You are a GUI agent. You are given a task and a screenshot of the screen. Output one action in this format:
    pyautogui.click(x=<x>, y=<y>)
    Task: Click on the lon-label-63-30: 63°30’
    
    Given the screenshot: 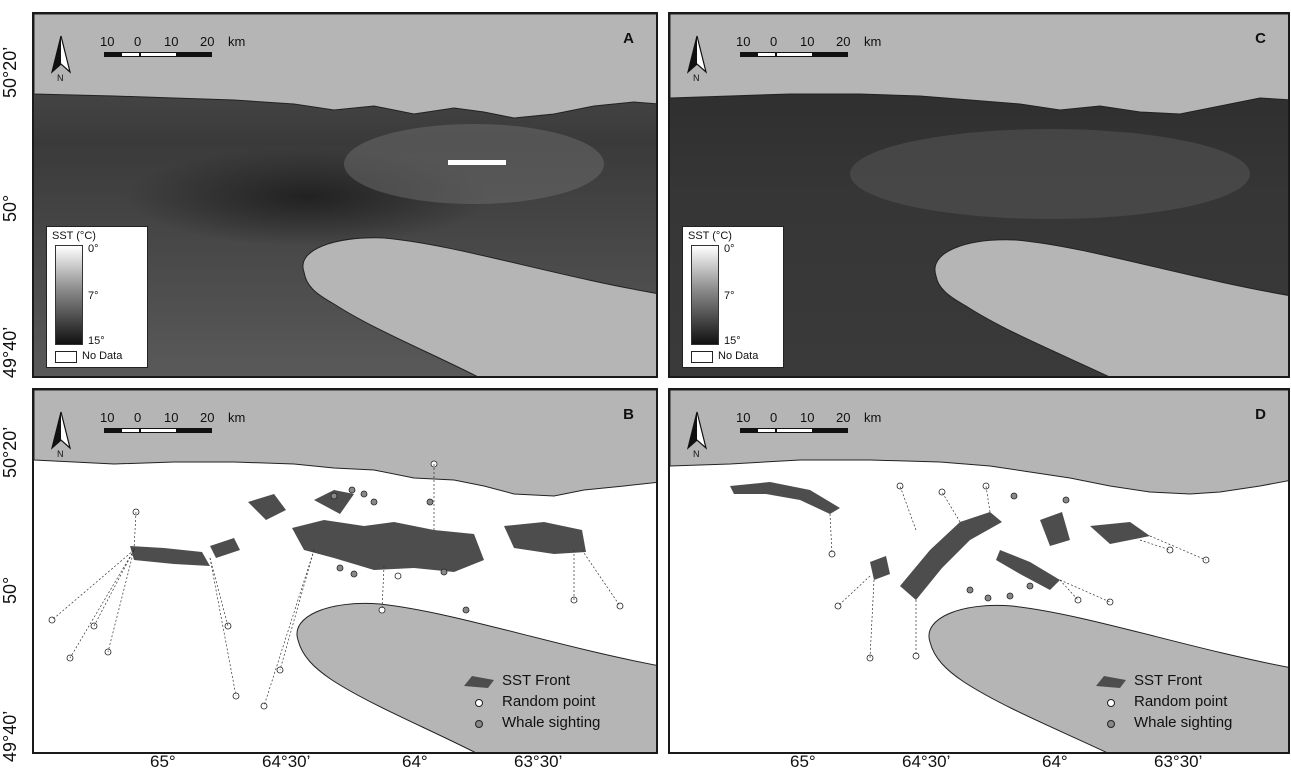 What is the action you would take?
    pyautogui.click(x=538, y=761)
    